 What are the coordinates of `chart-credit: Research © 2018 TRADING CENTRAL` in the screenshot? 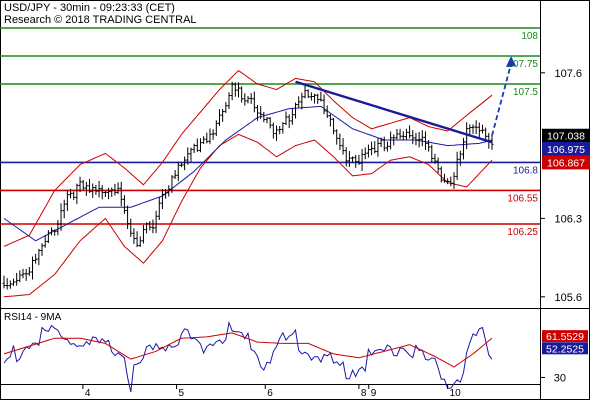 It's located at (100, 20).